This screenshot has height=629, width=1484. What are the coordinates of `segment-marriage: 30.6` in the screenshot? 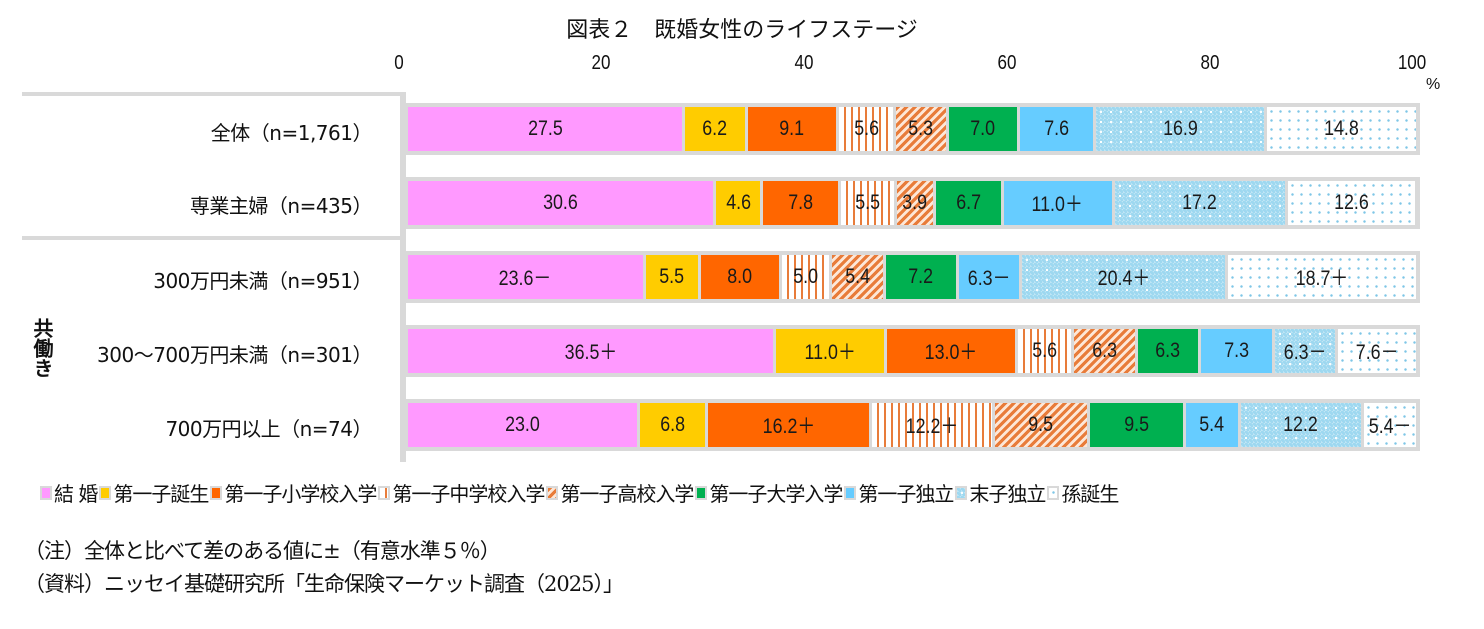 It's located at (562, 203).